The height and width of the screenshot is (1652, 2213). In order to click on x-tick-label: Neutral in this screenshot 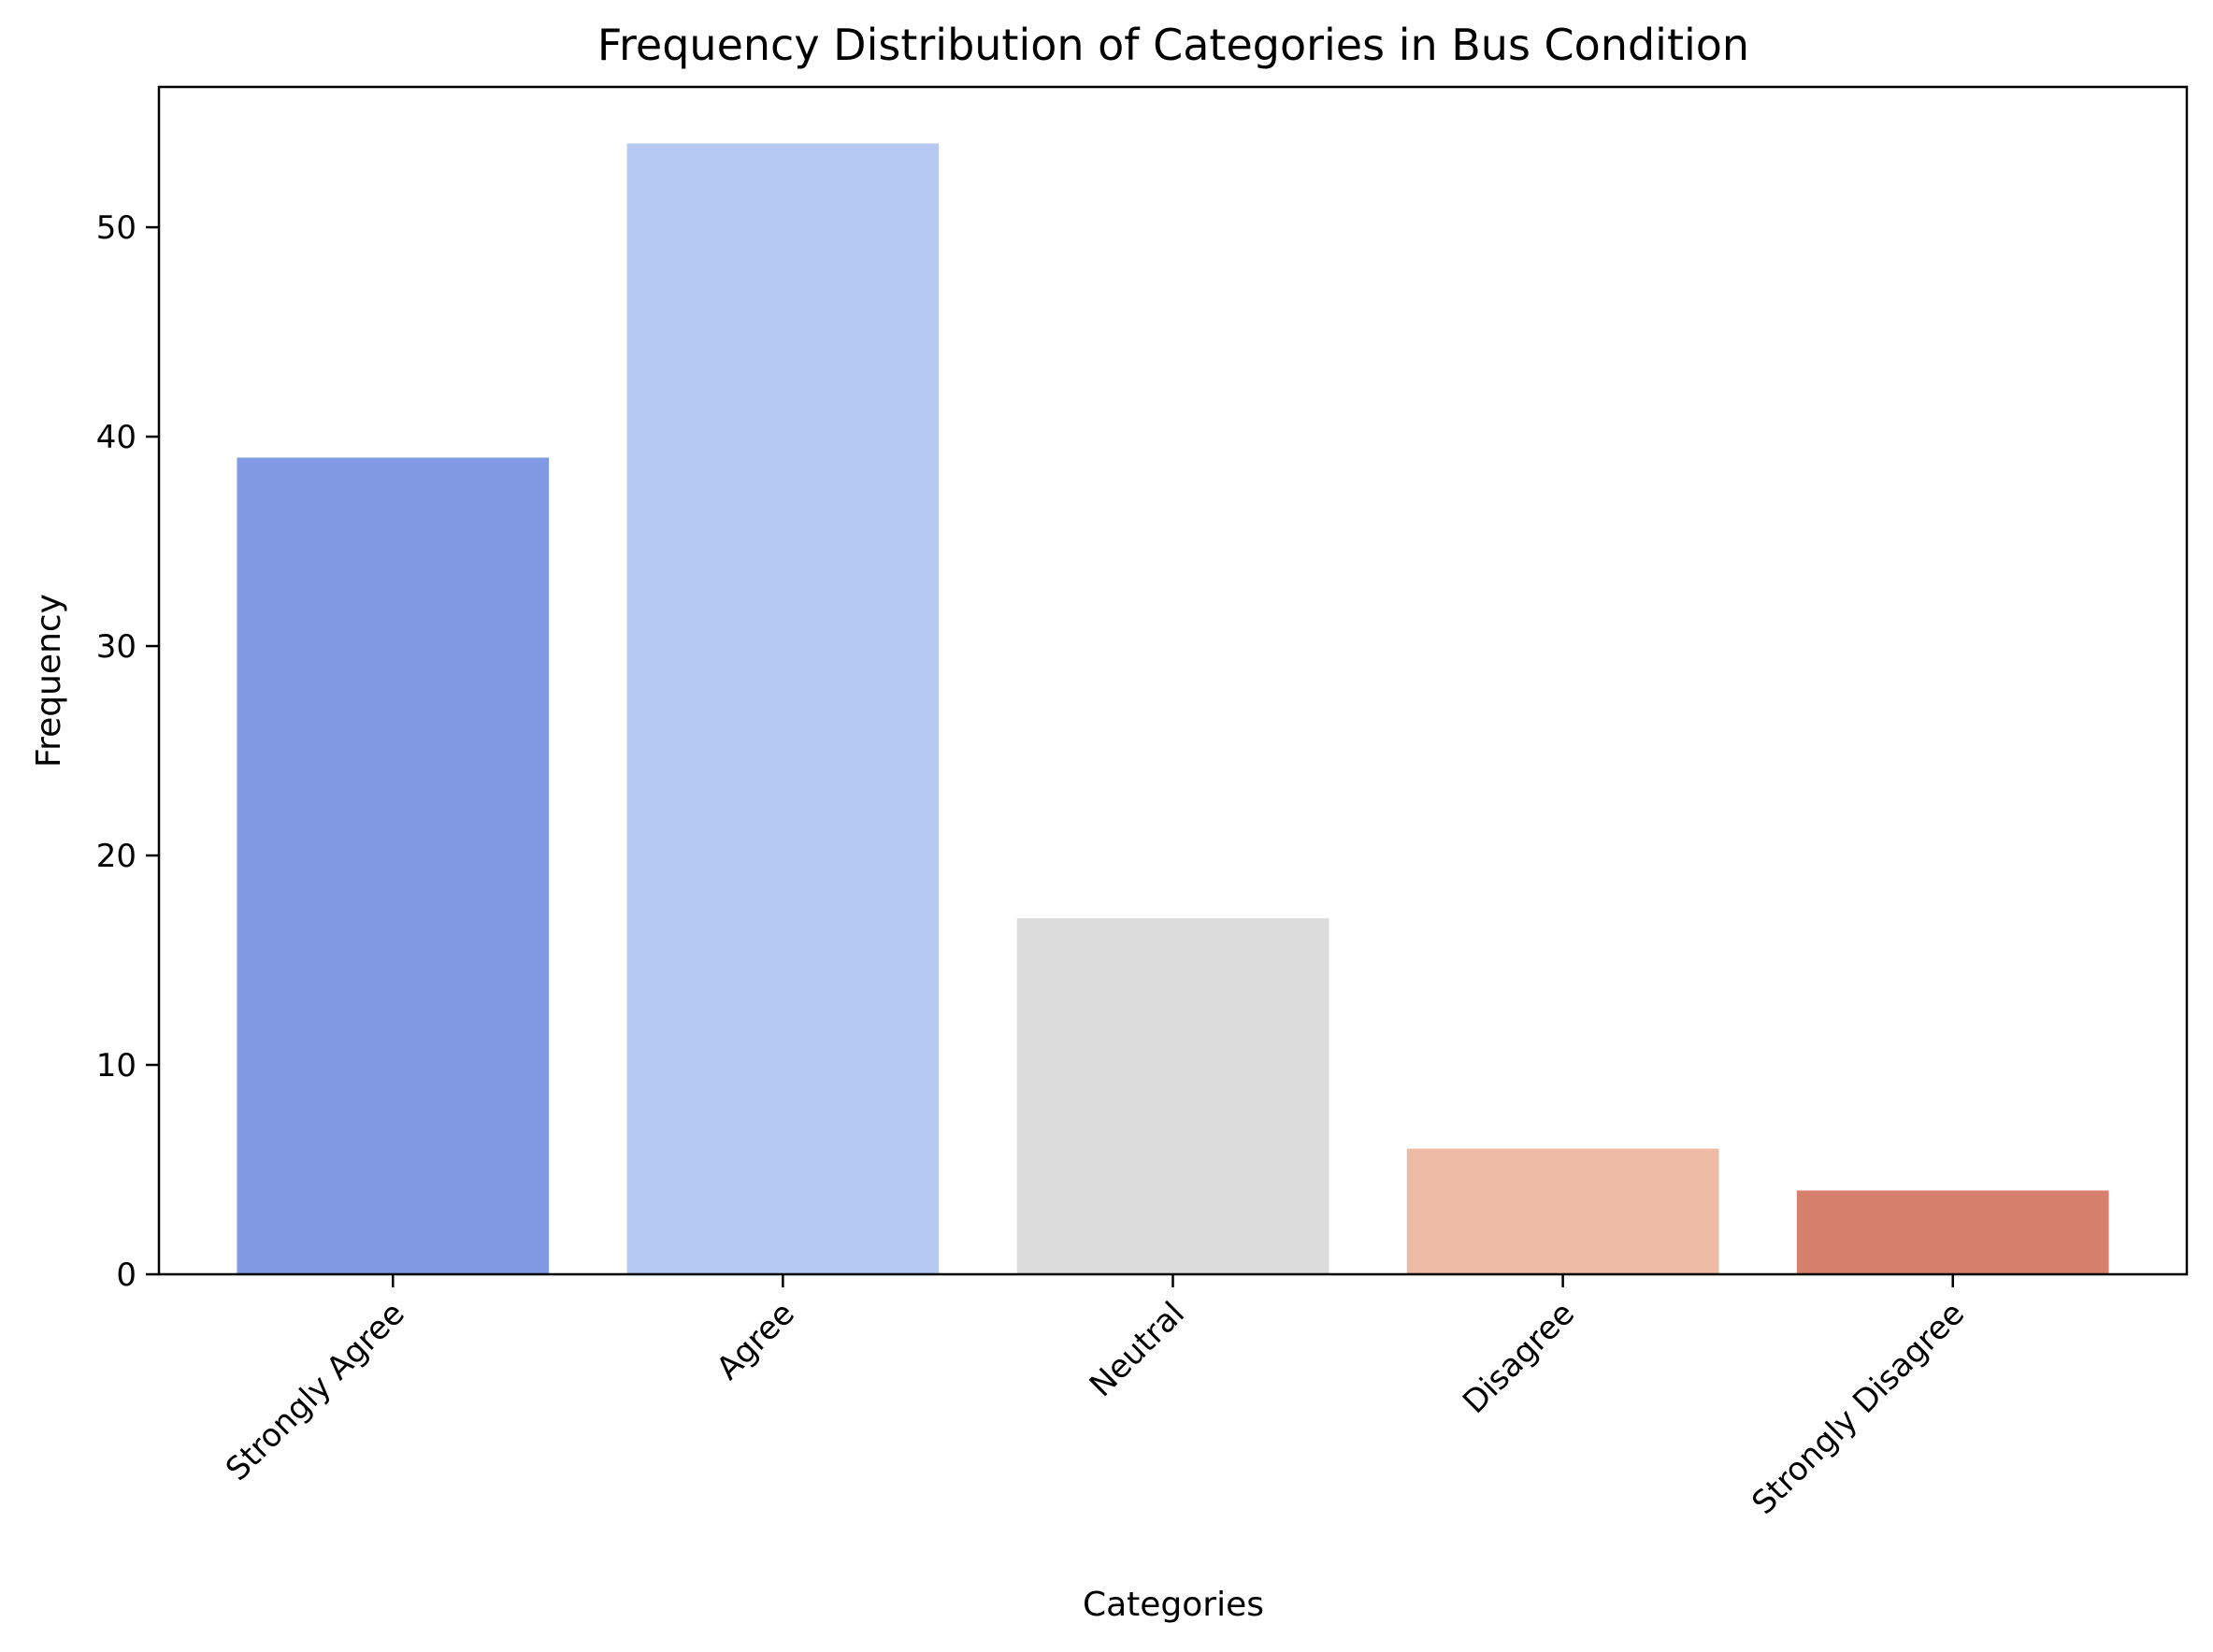, I will do `click(1137, 1349)`.